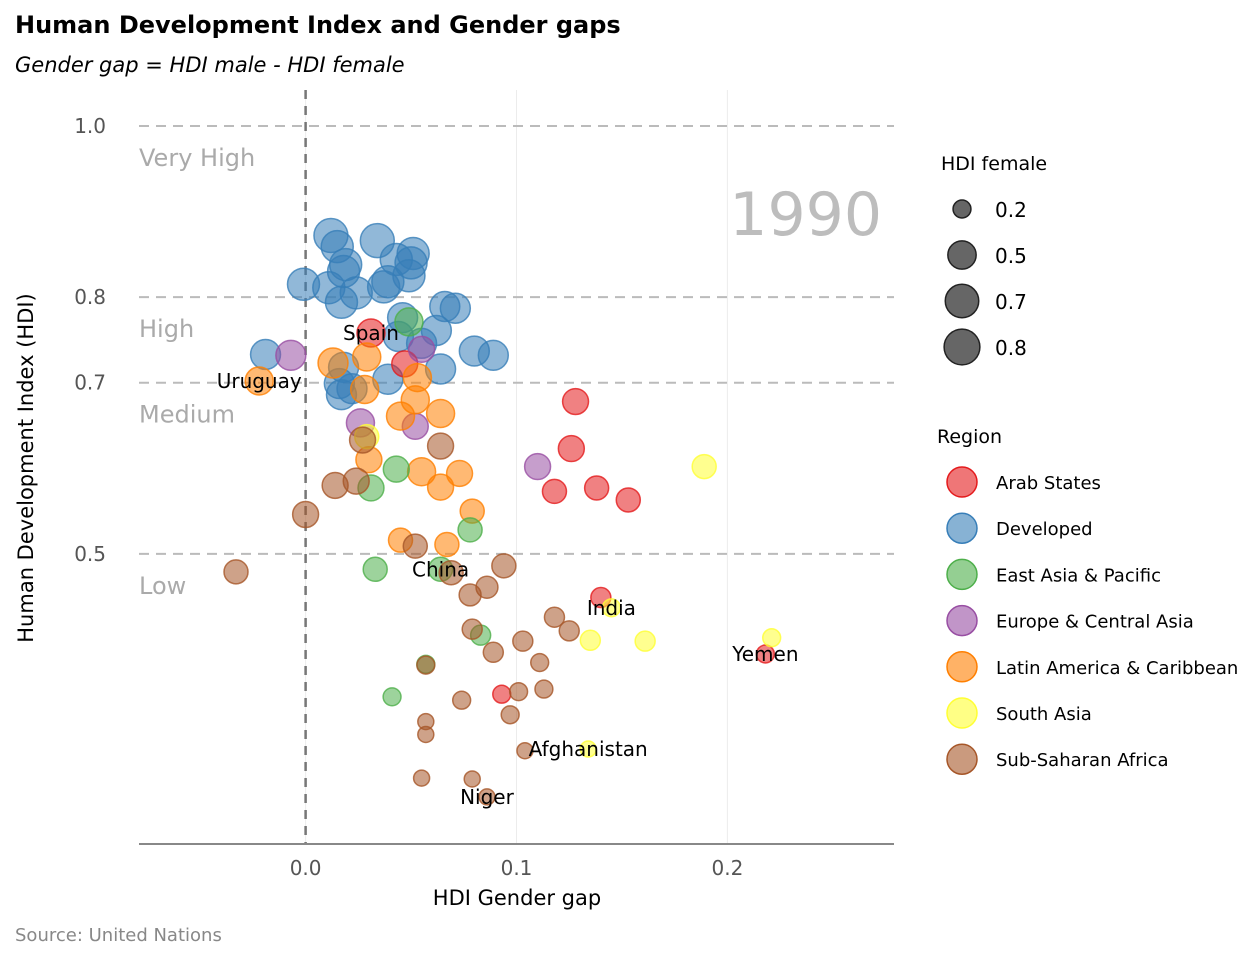 The image size is (1248, 964). I want to click on y-tick-label: 1.0, so click(90, 126).